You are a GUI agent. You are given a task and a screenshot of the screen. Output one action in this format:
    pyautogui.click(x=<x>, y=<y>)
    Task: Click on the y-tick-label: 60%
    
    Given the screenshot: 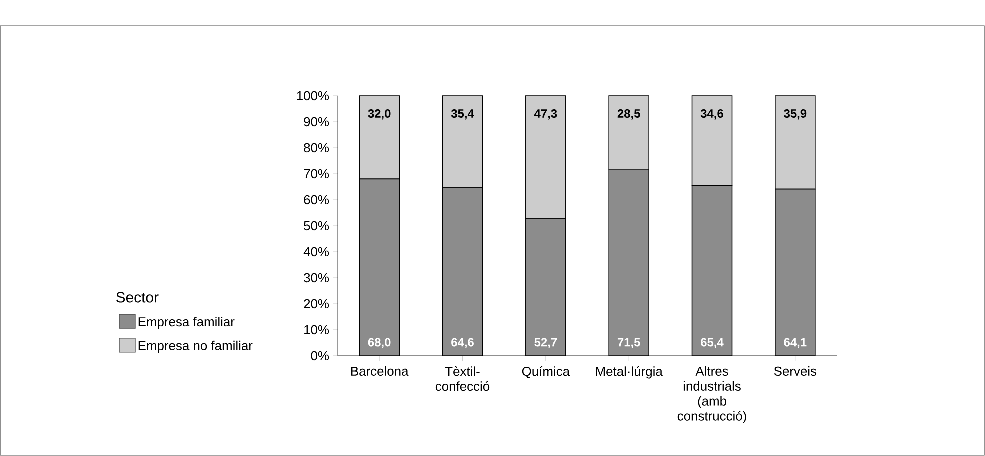 What is the action you would take?
    pyautogui.click(x=317, y=200)
    